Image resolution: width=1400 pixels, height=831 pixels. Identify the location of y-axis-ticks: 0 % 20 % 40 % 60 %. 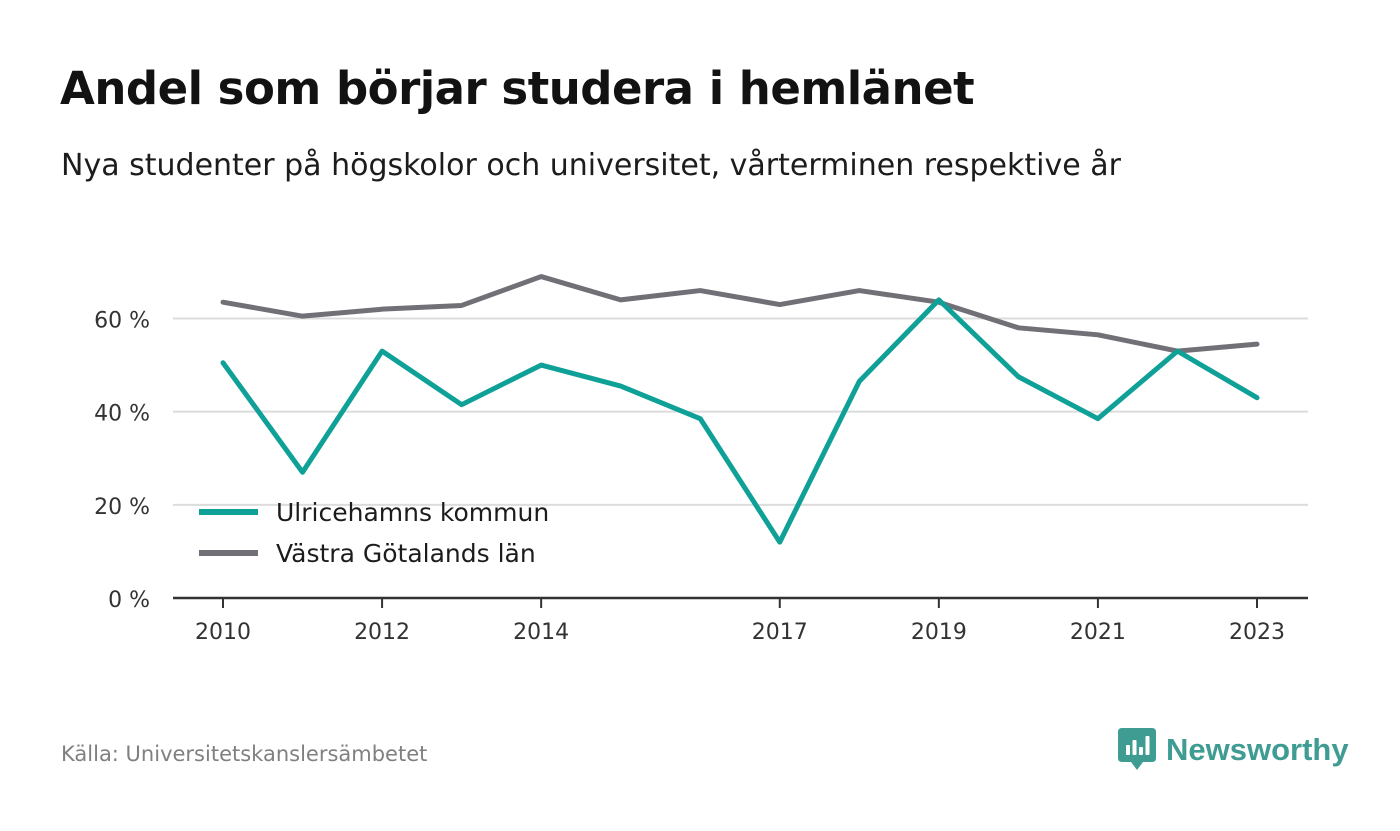
(122, 461).